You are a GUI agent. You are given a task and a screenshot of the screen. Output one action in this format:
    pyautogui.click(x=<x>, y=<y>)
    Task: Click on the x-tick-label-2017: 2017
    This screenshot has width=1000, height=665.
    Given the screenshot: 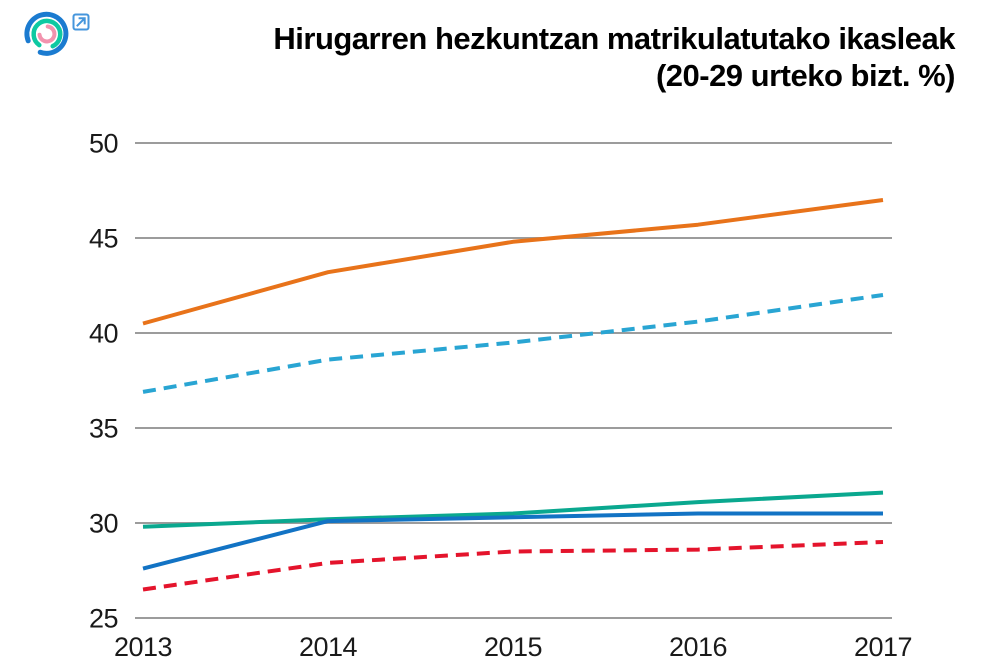 What is the action you would take?
    pyautogui.click(x=883, y=647)
    